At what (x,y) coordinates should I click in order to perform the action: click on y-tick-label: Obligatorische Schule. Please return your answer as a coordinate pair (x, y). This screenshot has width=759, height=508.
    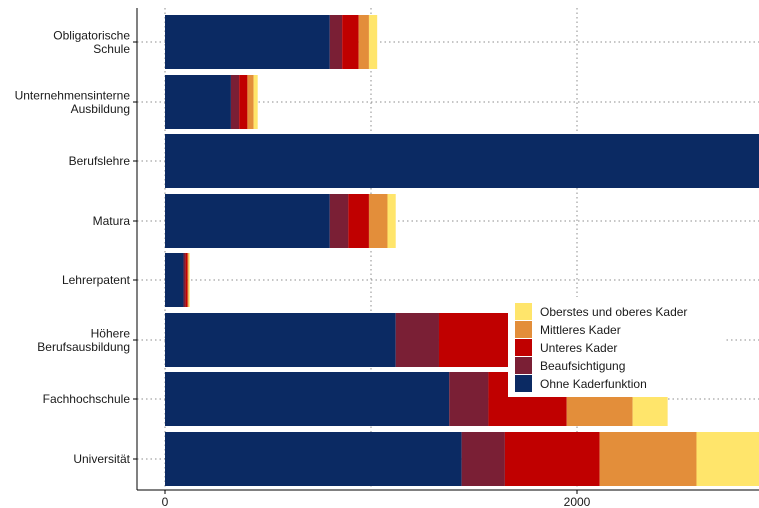
    Looking at the image, I should click on (91, 42).